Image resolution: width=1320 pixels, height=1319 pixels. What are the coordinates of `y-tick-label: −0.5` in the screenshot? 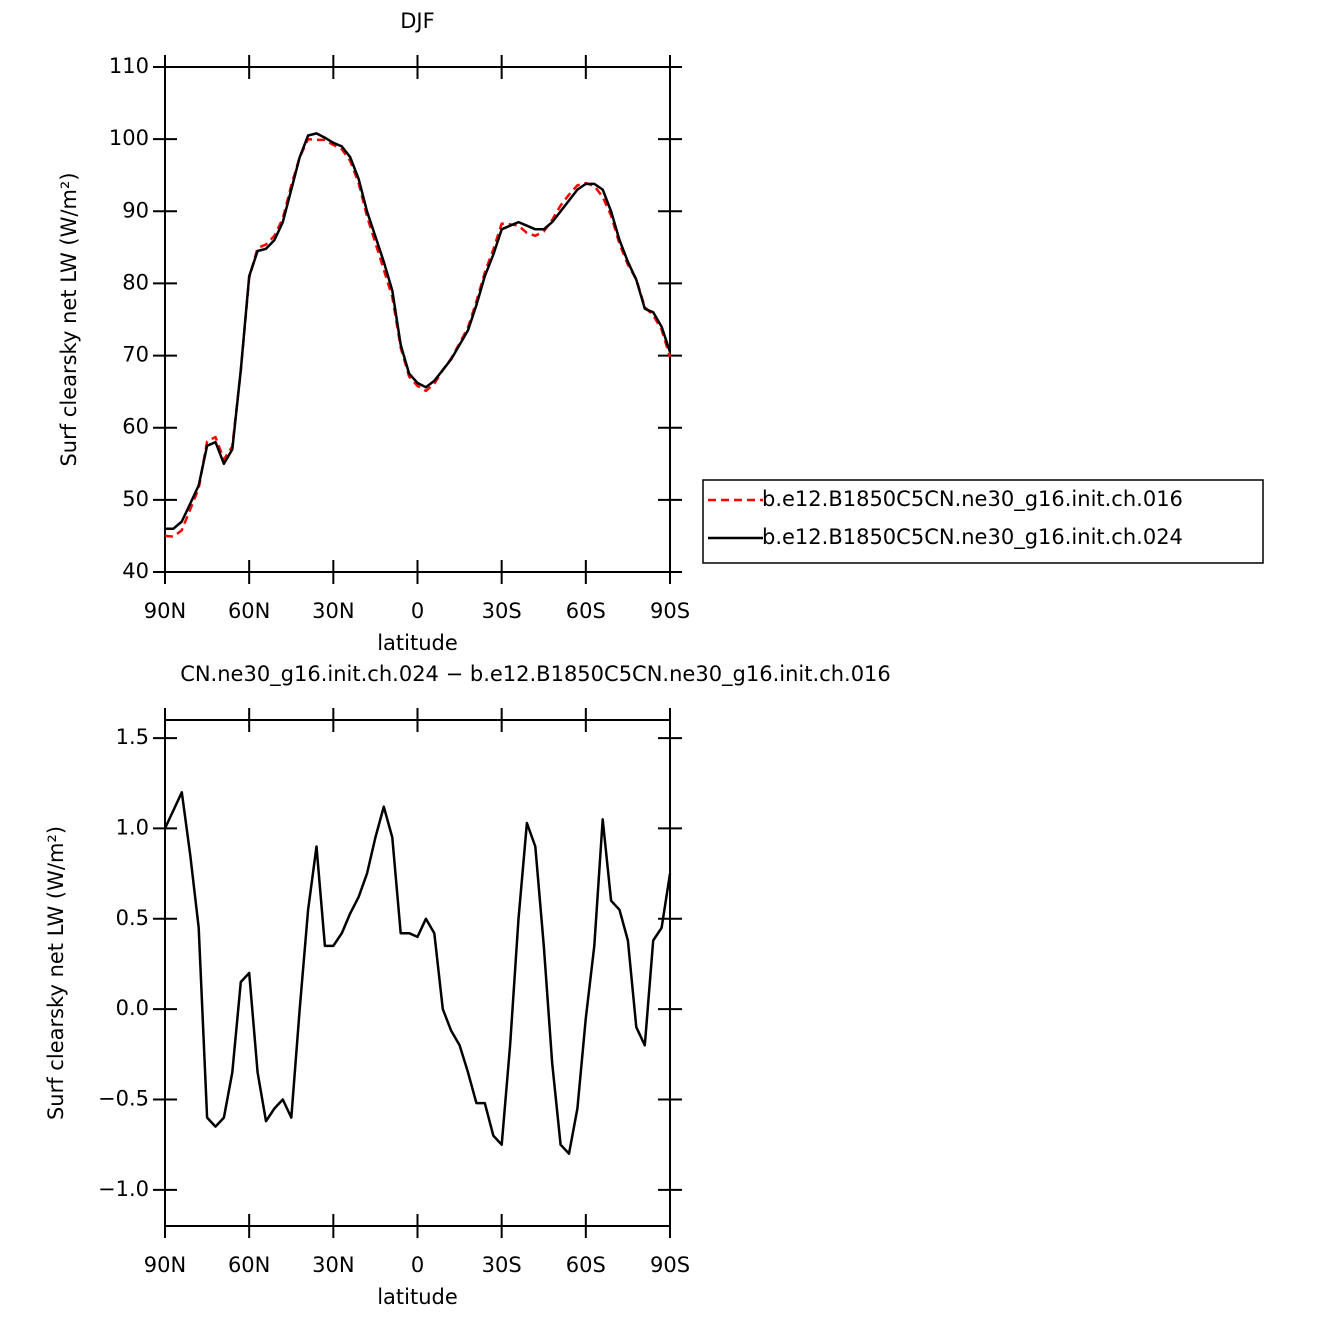 It's located at (123, 1099).